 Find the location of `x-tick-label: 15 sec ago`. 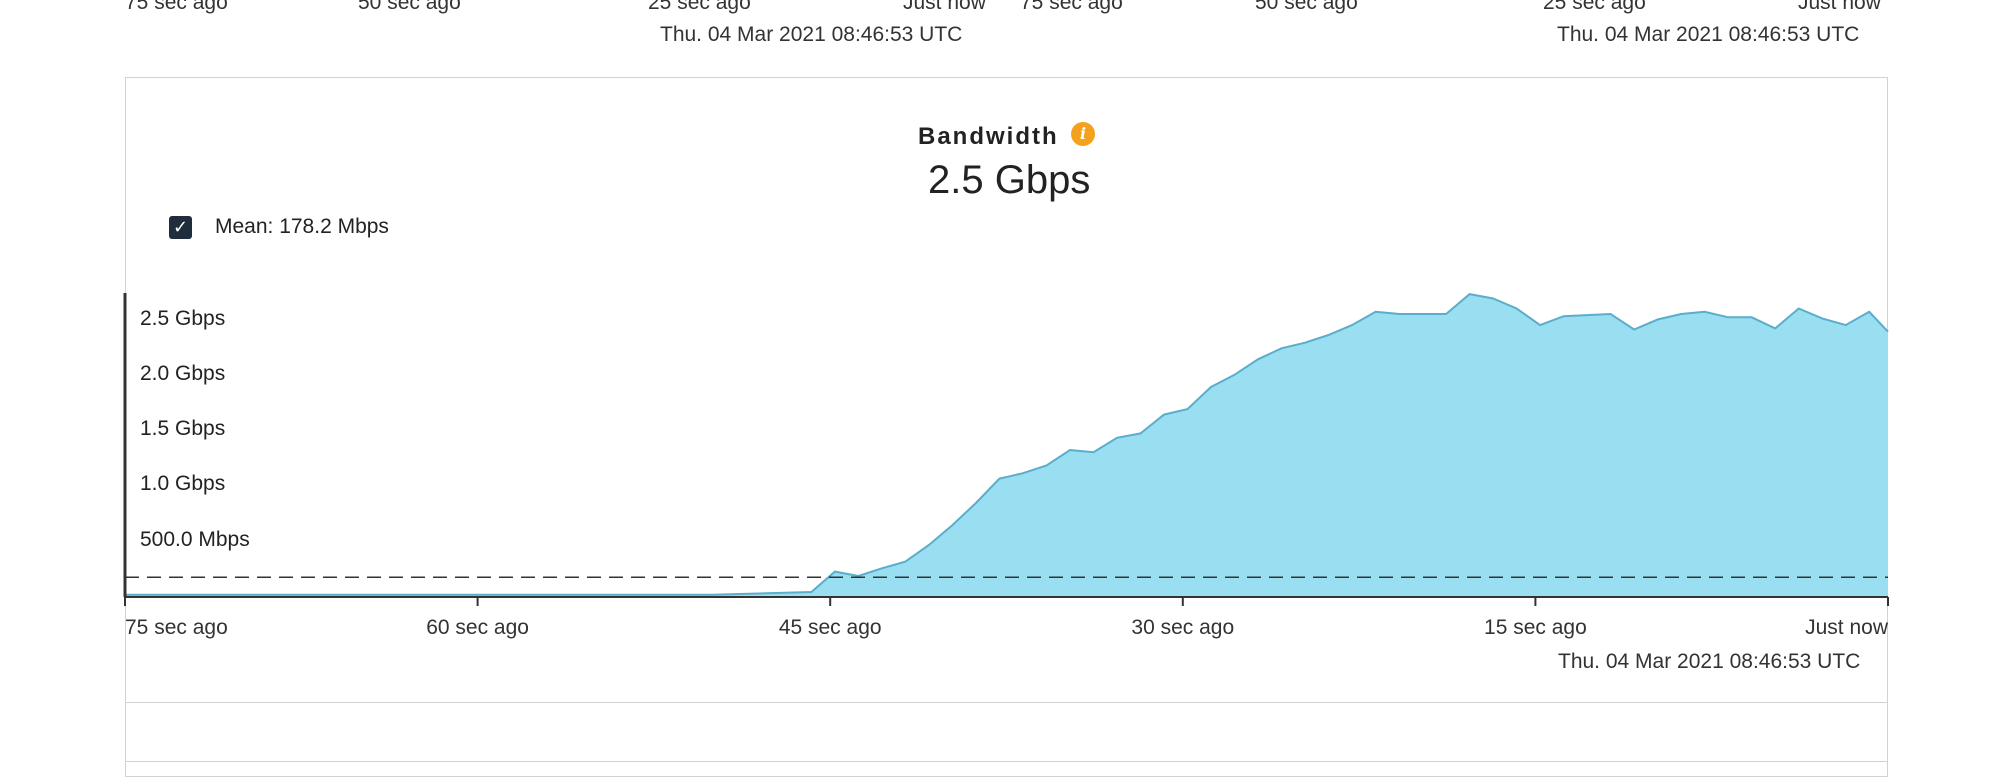

x-tick-label: 15 sec ago is located at coordinates (1535, 627).